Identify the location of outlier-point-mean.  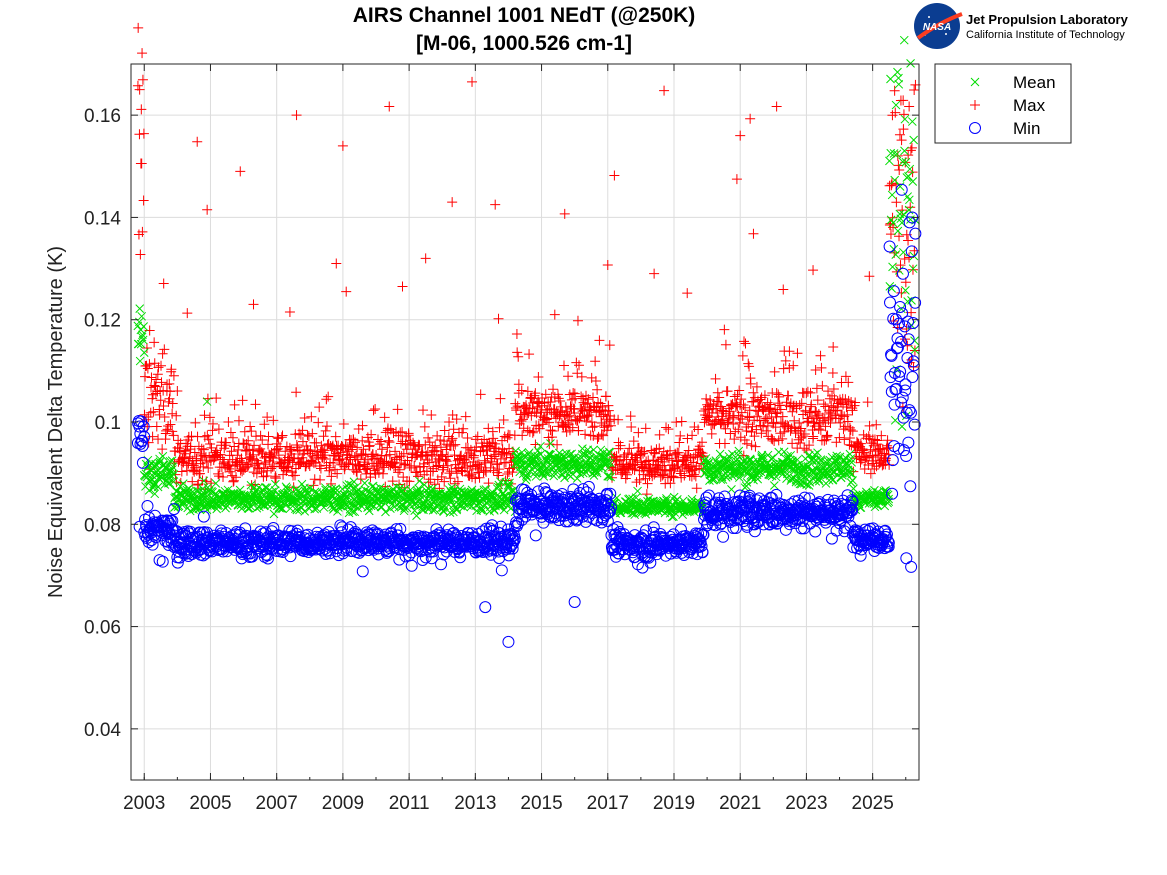
(207, 401).